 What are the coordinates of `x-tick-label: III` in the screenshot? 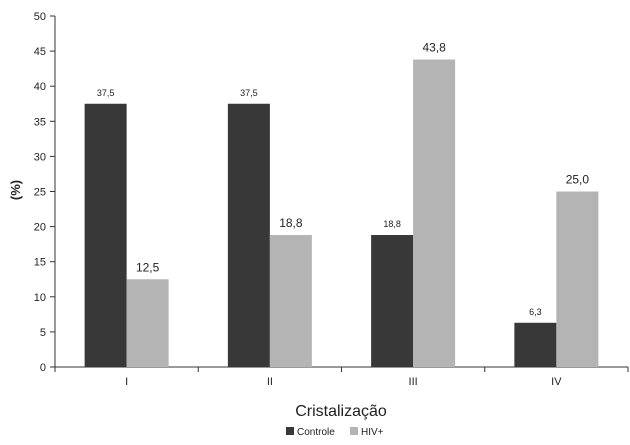 It's located at (413, 382).